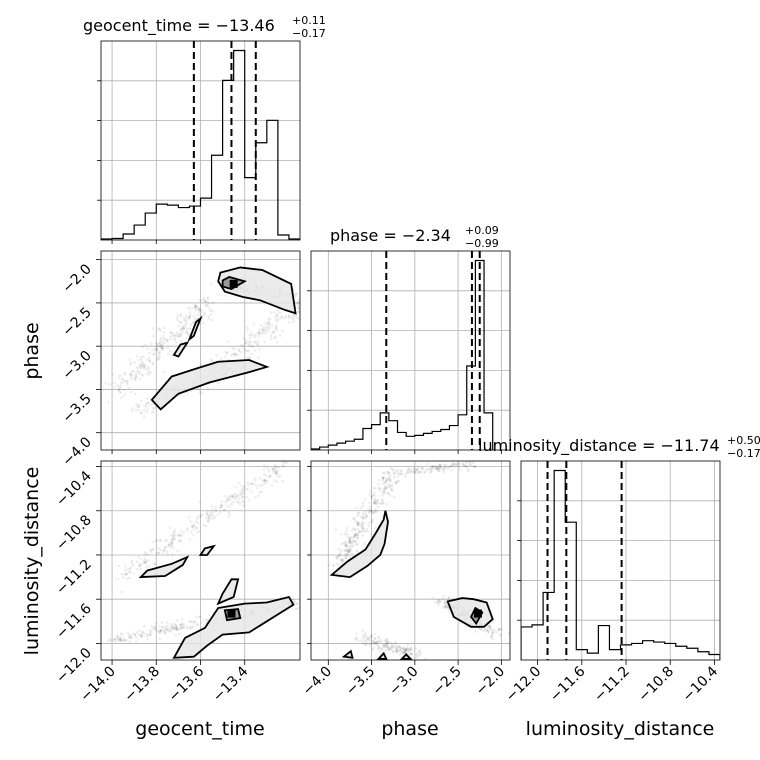 This screenshot has height=760, width=760. What do you see at coordinates (317, 681) in the screenshot?
I see `x-tick-label-phase-0: −4.0` at bounding box center [317, 681].